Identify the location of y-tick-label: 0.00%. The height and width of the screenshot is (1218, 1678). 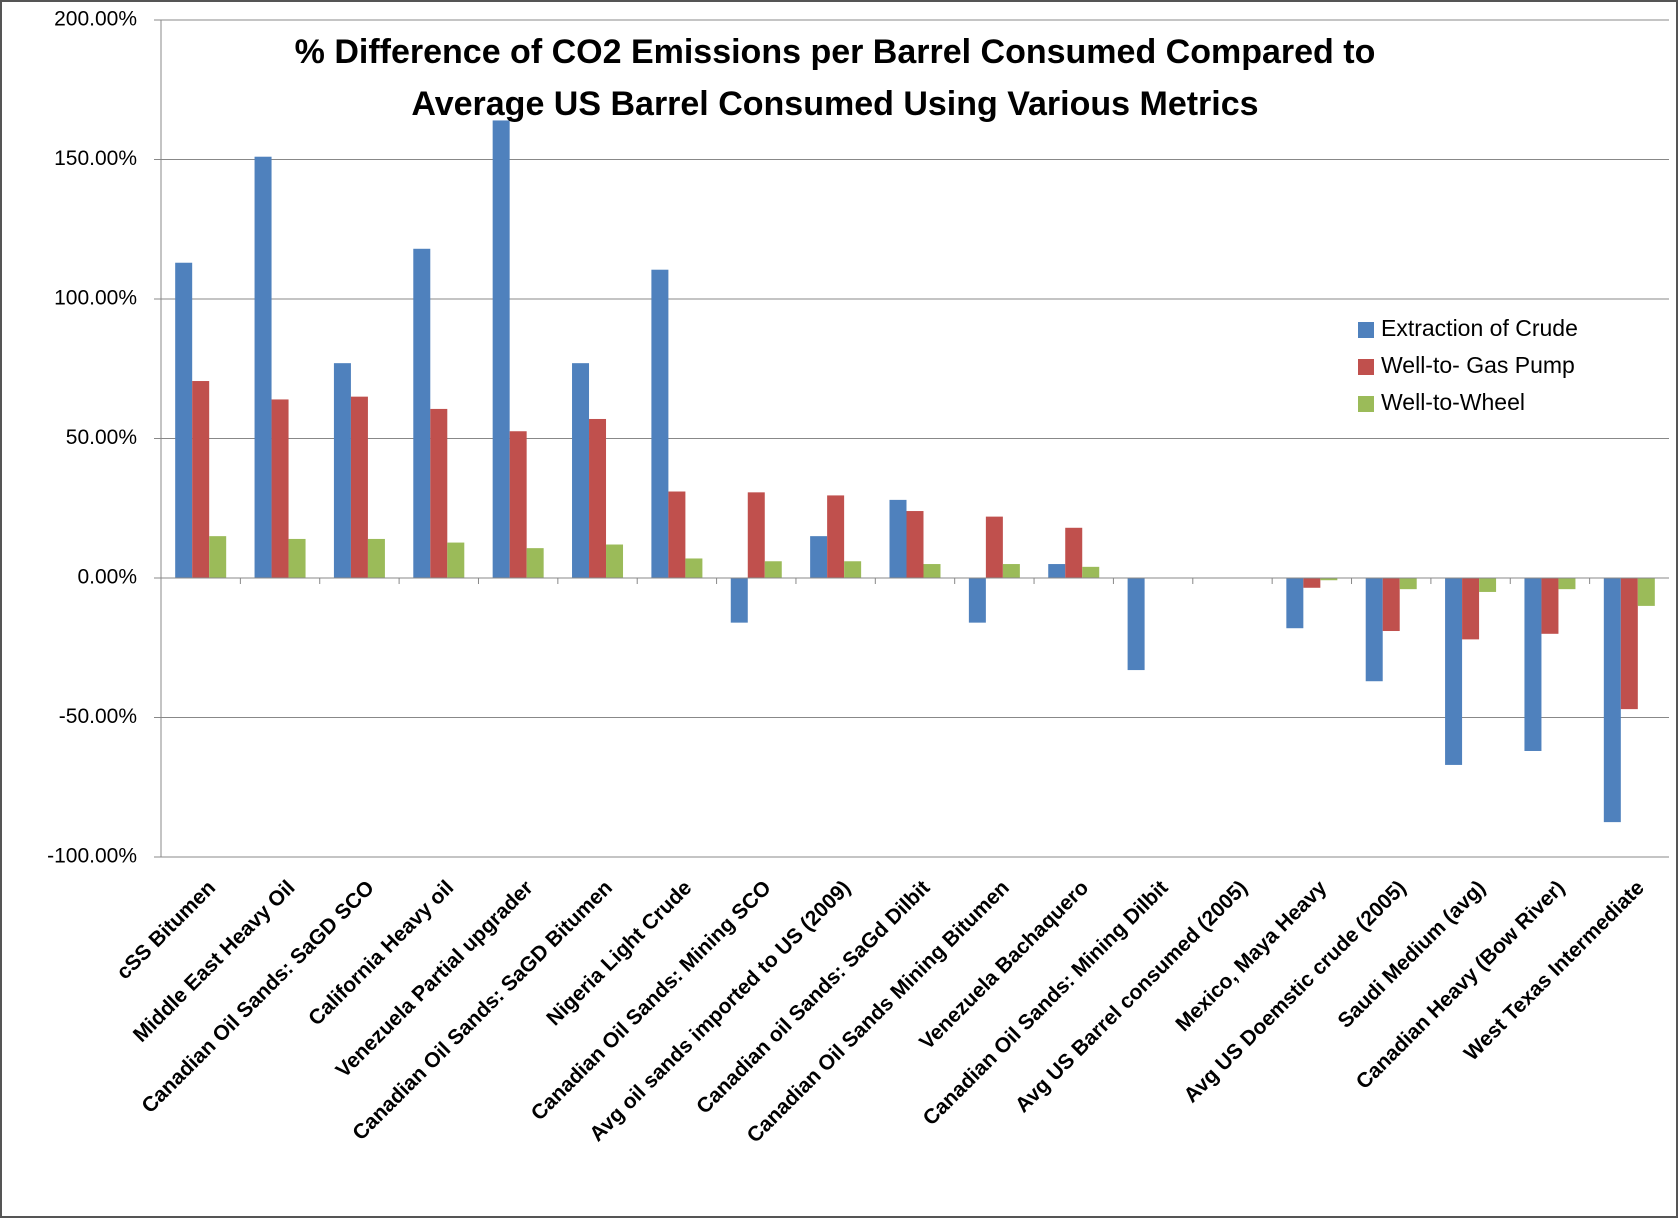
(107, 577).